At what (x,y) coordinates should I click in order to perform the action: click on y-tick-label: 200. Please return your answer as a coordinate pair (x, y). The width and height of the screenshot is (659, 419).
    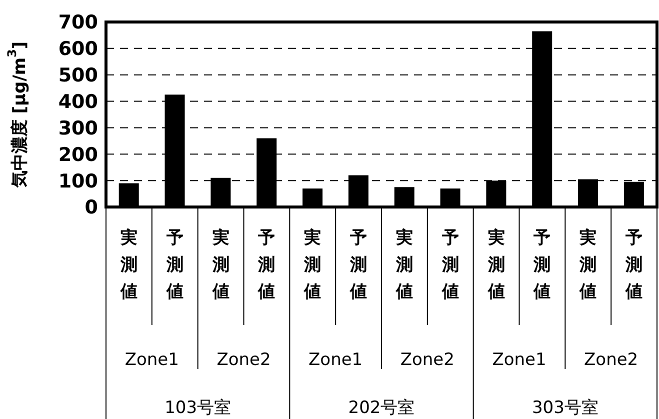
    Looking at the image, I should click on (78, 155).